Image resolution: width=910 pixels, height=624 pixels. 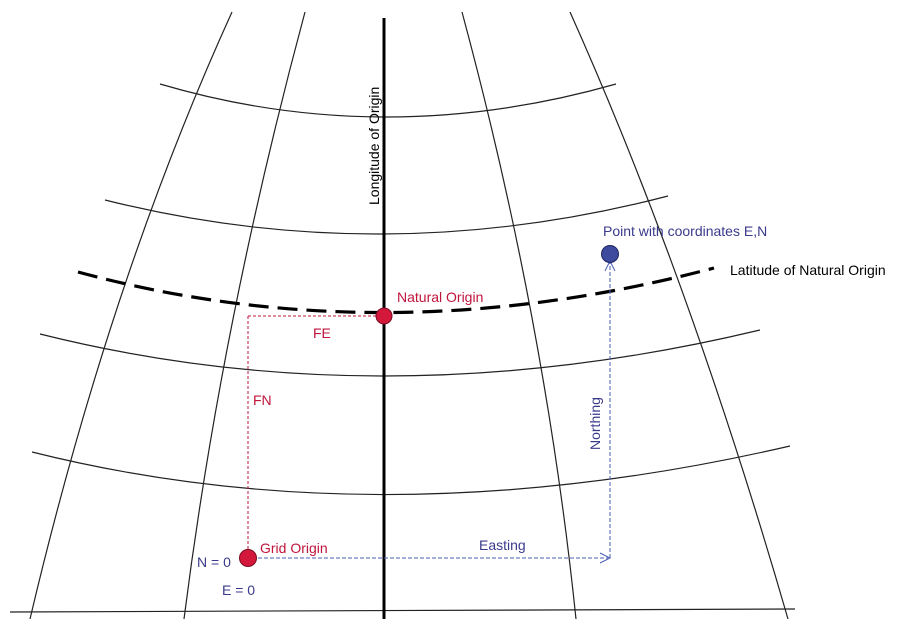 I want to click on natural-origin-point, so click(x=384, y=316).